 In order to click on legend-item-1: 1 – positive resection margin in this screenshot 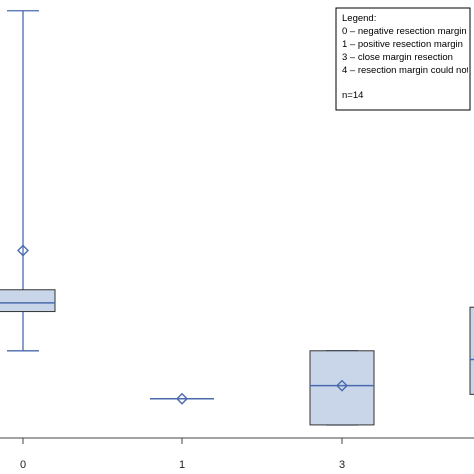, I will do `click(402, 44)`.